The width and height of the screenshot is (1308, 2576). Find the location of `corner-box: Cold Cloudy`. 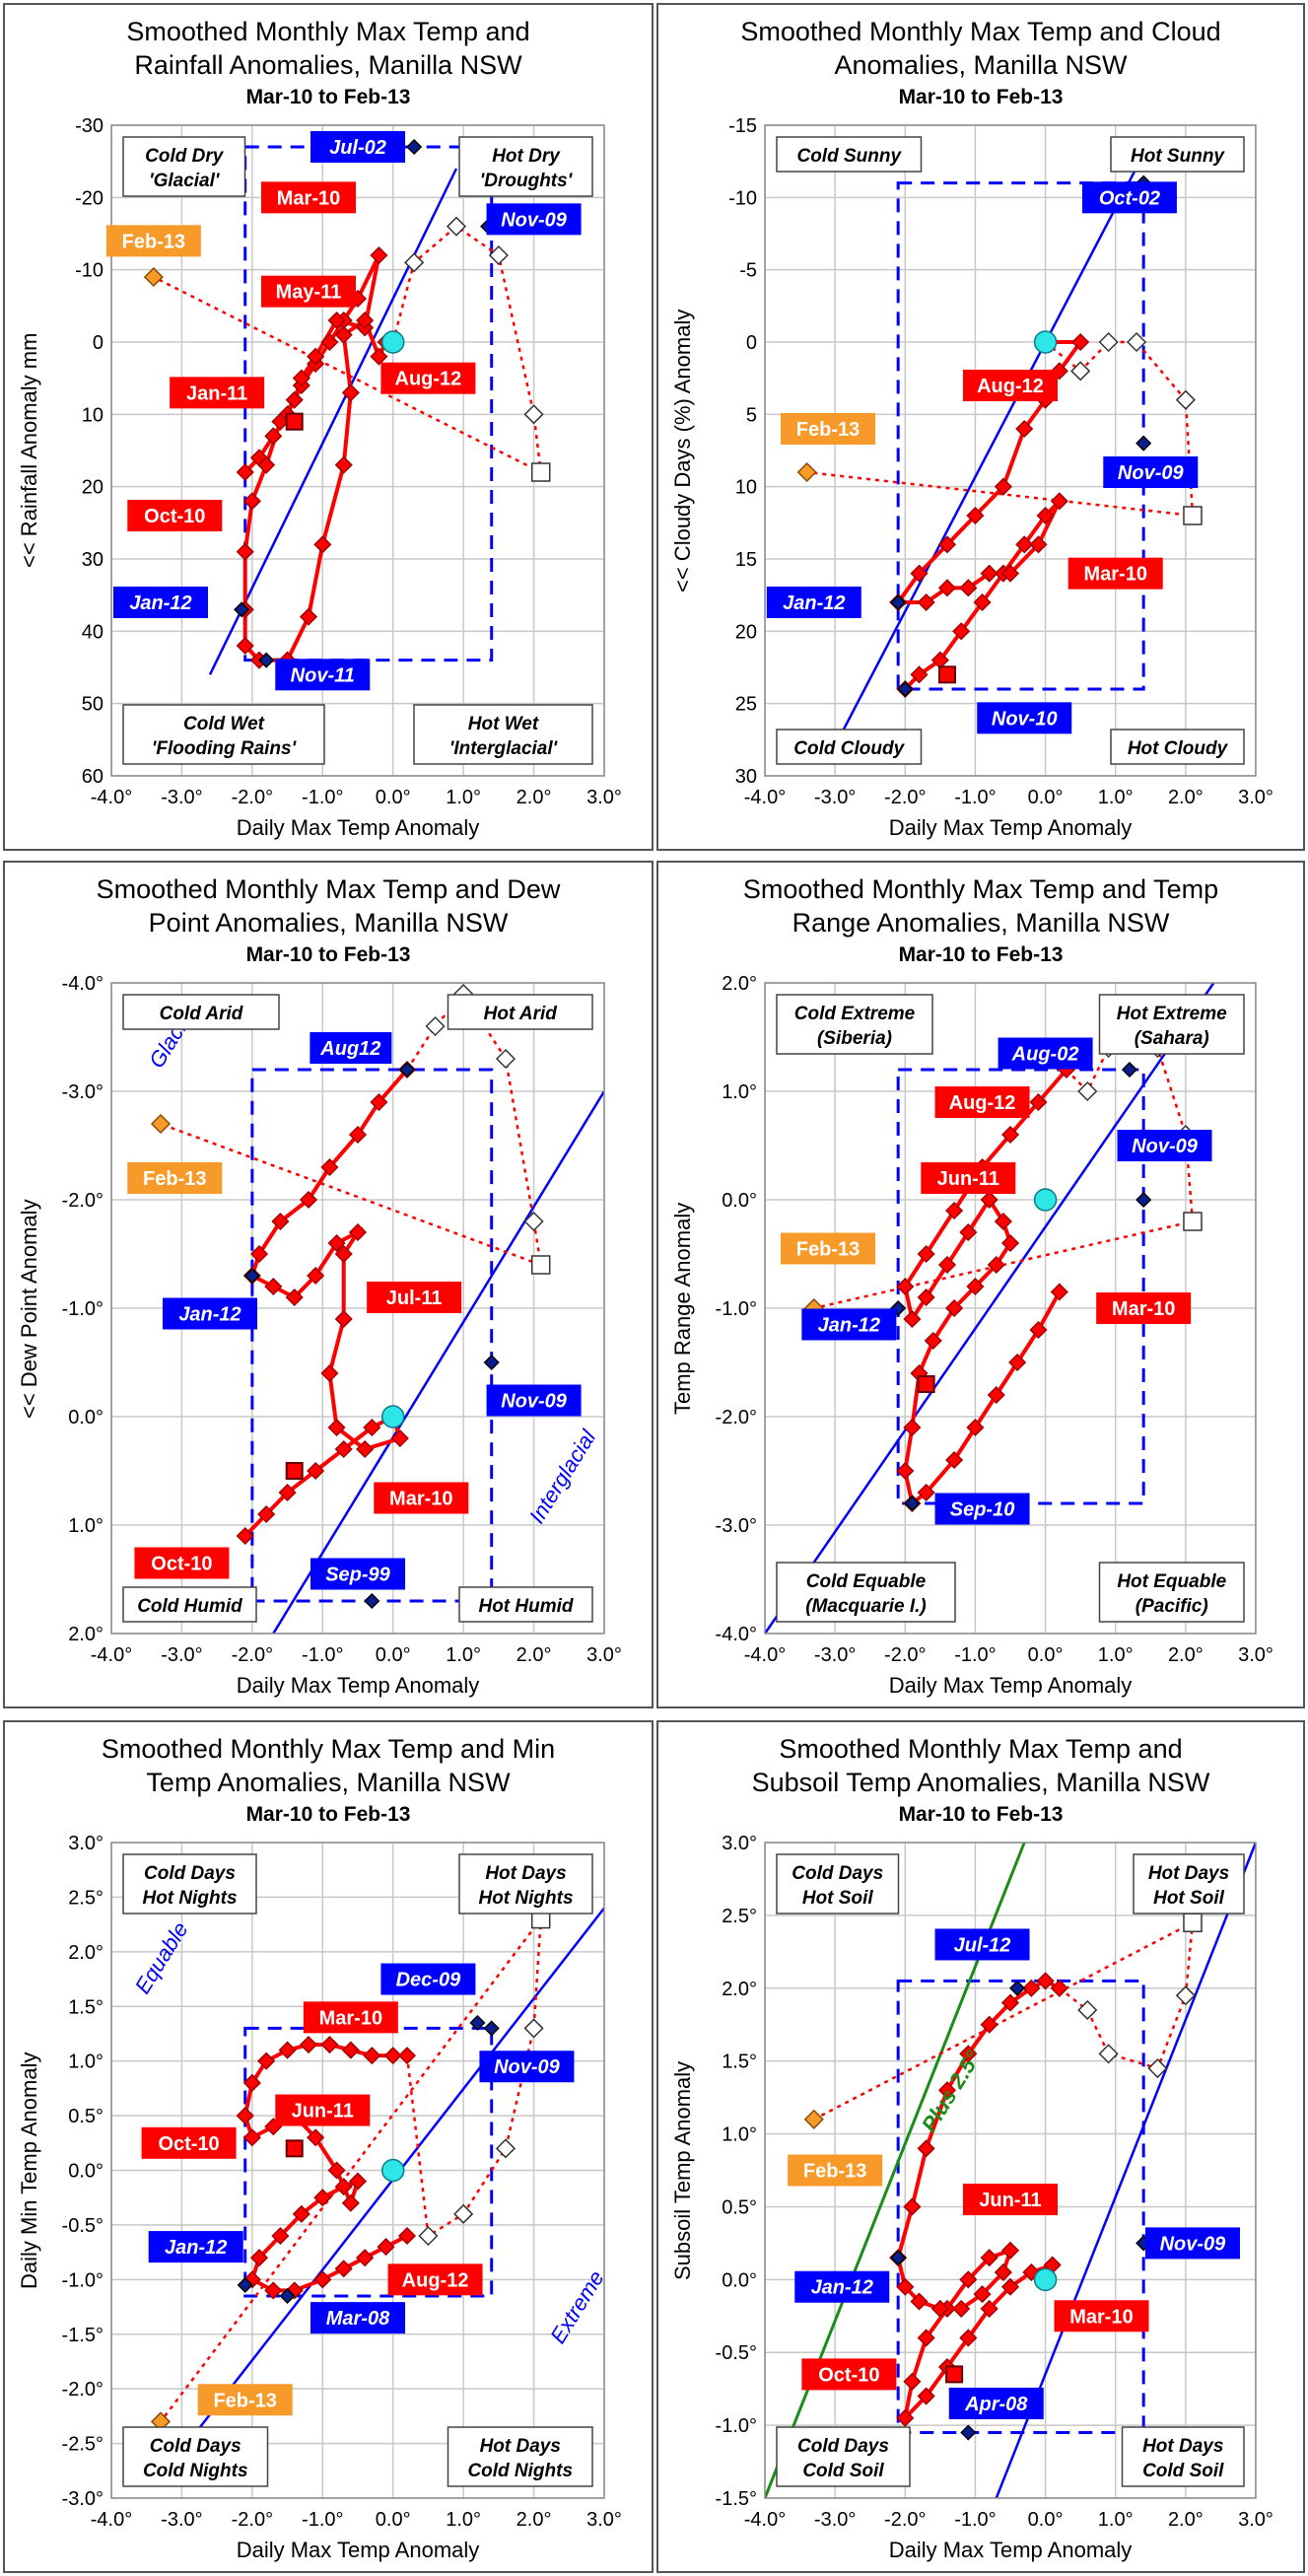

corner-box: Cold Cloudy is located at coordinates (849, 747).